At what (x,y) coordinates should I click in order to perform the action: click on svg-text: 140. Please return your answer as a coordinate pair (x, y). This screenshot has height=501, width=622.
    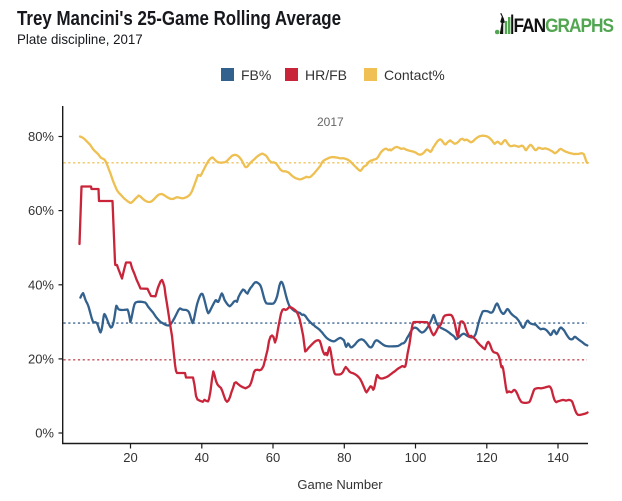
    Looking at the image, I should click on (558, 457).